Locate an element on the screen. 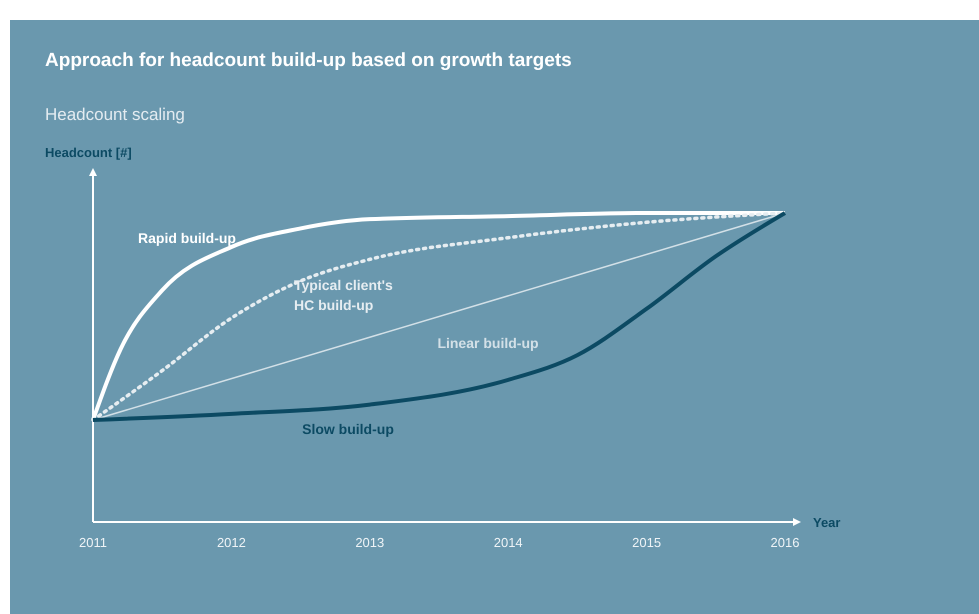  y-axis-title: Headcount [#] is located at coordinates (88, 152).